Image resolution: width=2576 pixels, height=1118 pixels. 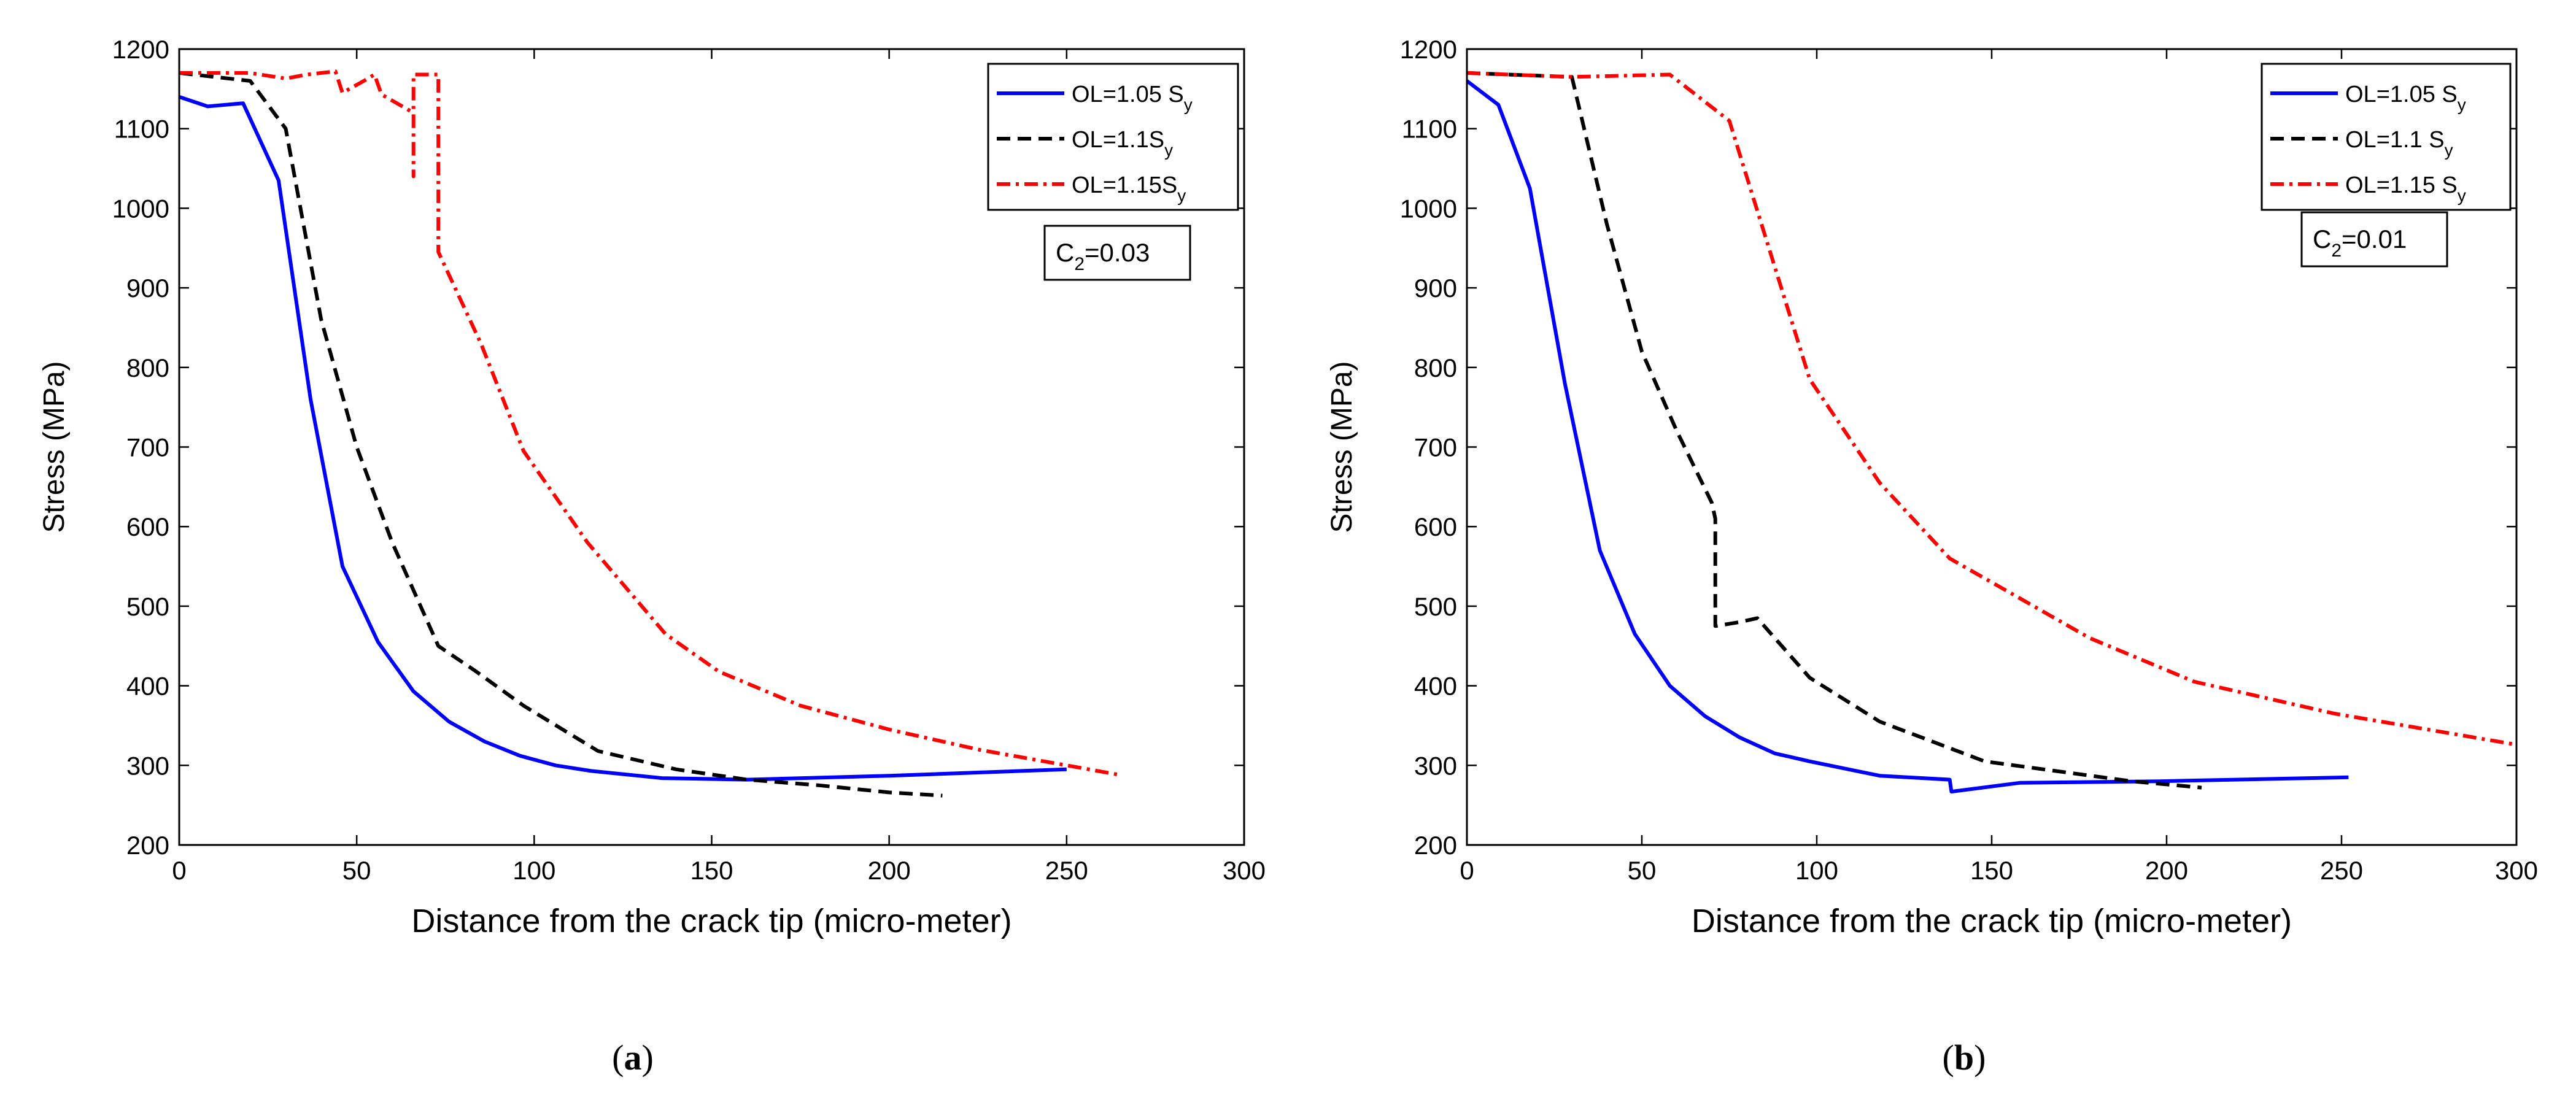 I want to click on annotation-value: =0.01, so click(x=2374, y=239).